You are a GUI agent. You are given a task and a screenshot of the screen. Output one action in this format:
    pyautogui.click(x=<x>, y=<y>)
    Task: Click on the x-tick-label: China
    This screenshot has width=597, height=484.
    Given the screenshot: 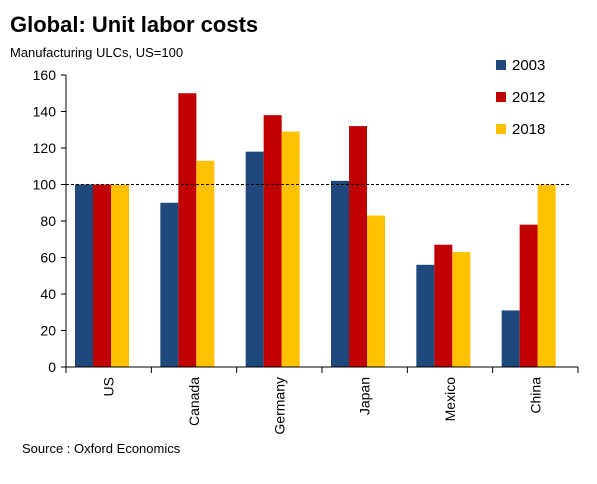 What is the action you would take?
    pyautogui.click(x=535, y=395)
    